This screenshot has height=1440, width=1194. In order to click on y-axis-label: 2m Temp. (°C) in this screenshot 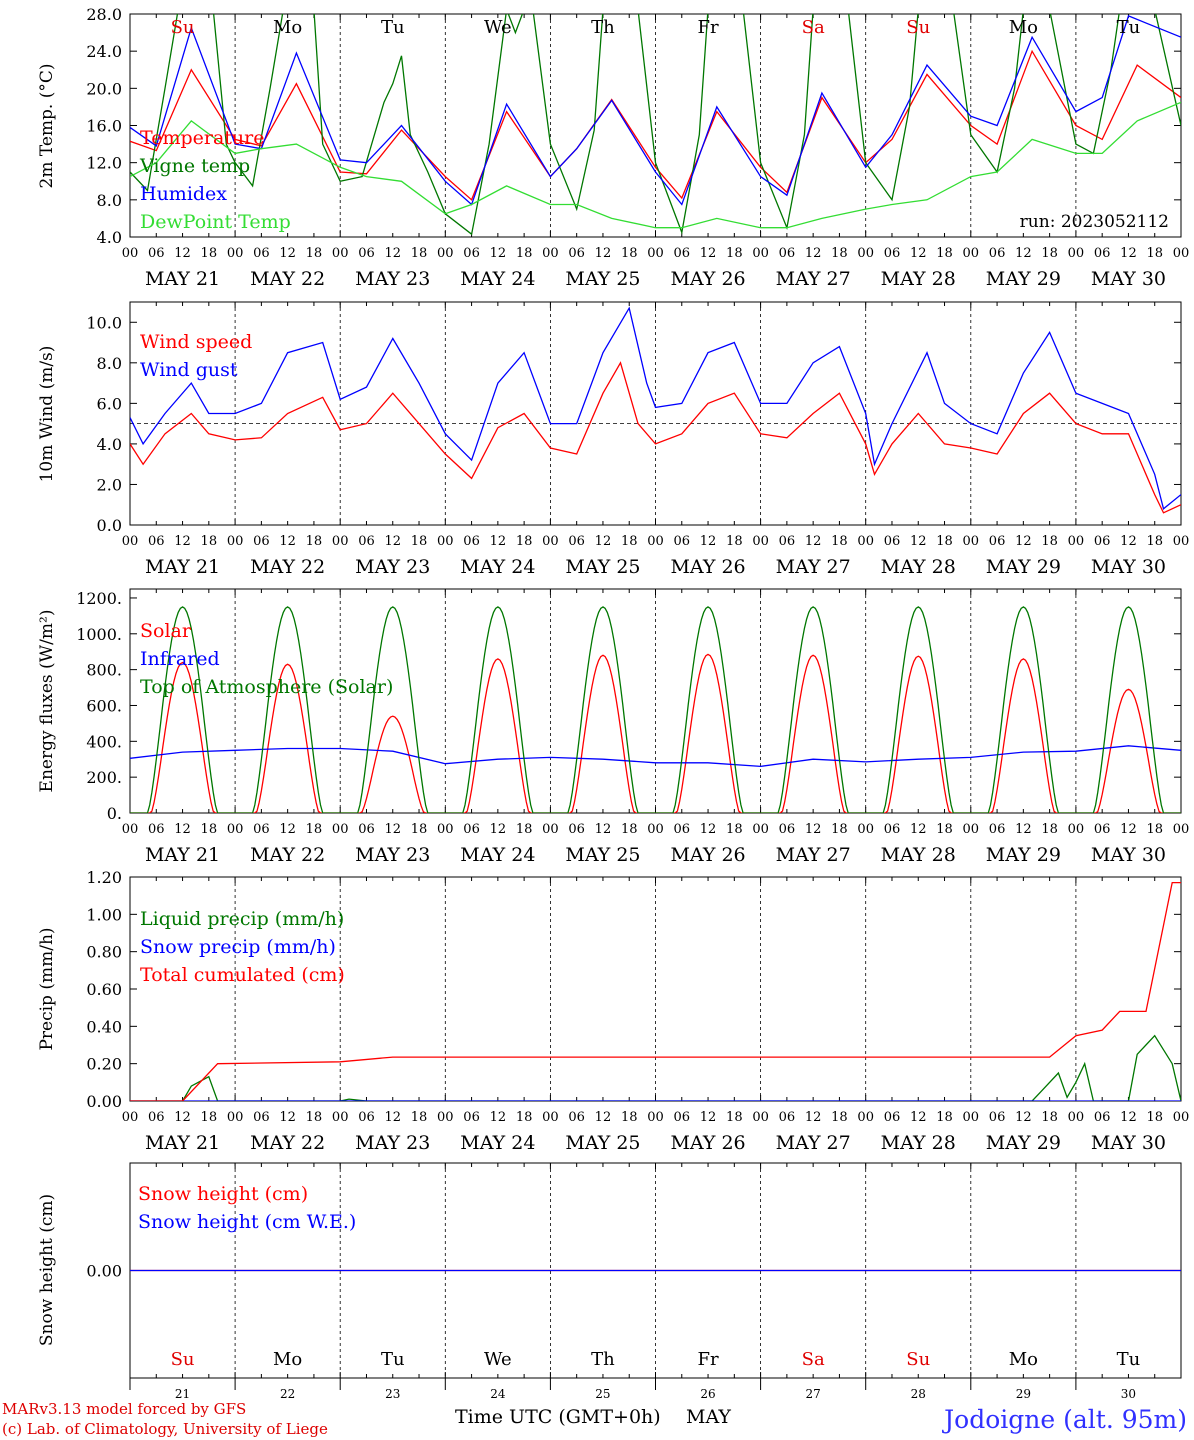, I will do `click(47, 125)`.